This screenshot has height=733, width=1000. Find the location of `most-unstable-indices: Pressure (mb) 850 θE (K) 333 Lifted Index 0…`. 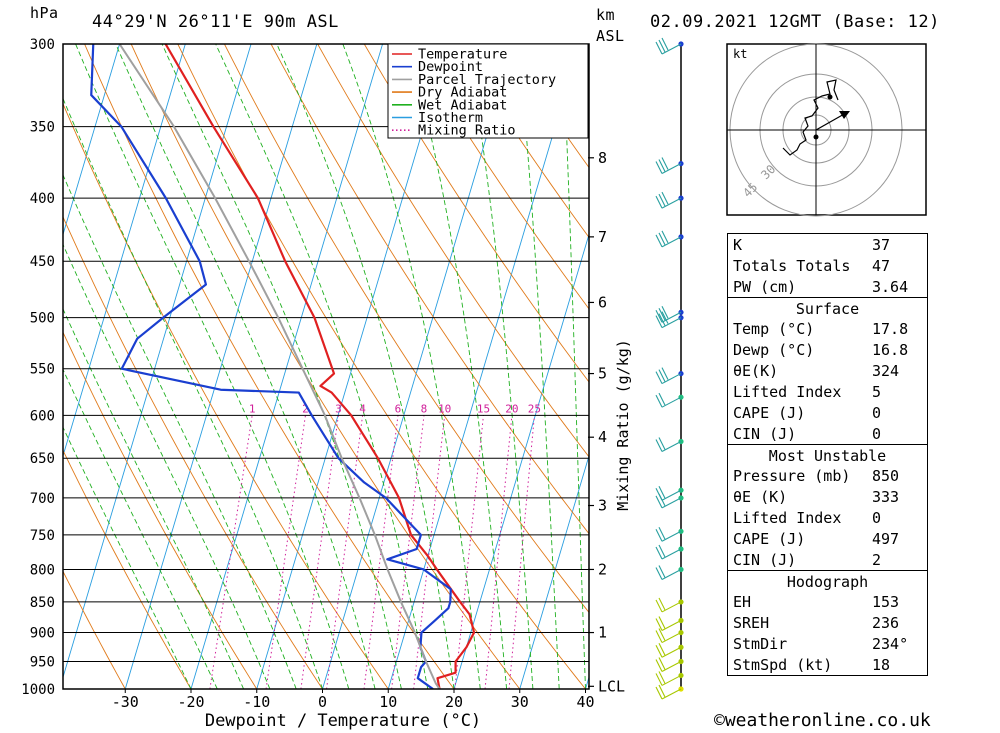

most-unstable-indices: Pressure (mb) 850 θE (K) 333 Lifted Index 0… is located at coordinates (827, 517).